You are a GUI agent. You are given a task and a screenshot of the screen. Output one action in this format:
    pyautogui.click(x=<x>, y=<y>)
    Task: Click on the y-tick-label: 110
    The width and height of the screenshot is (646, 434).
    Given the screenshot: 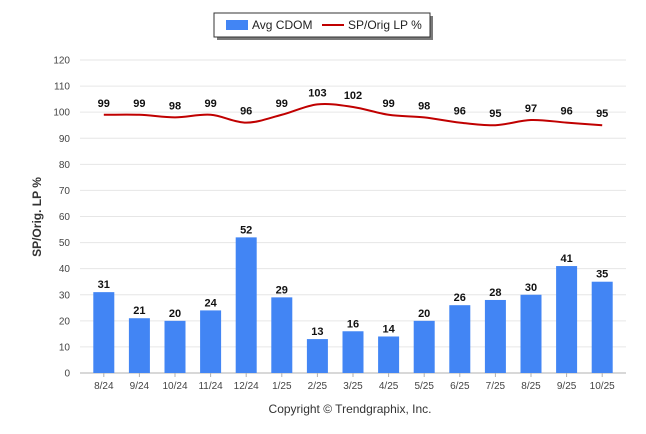 What is the action you would take?
    pyautogui.click(x=62, y=87)
    